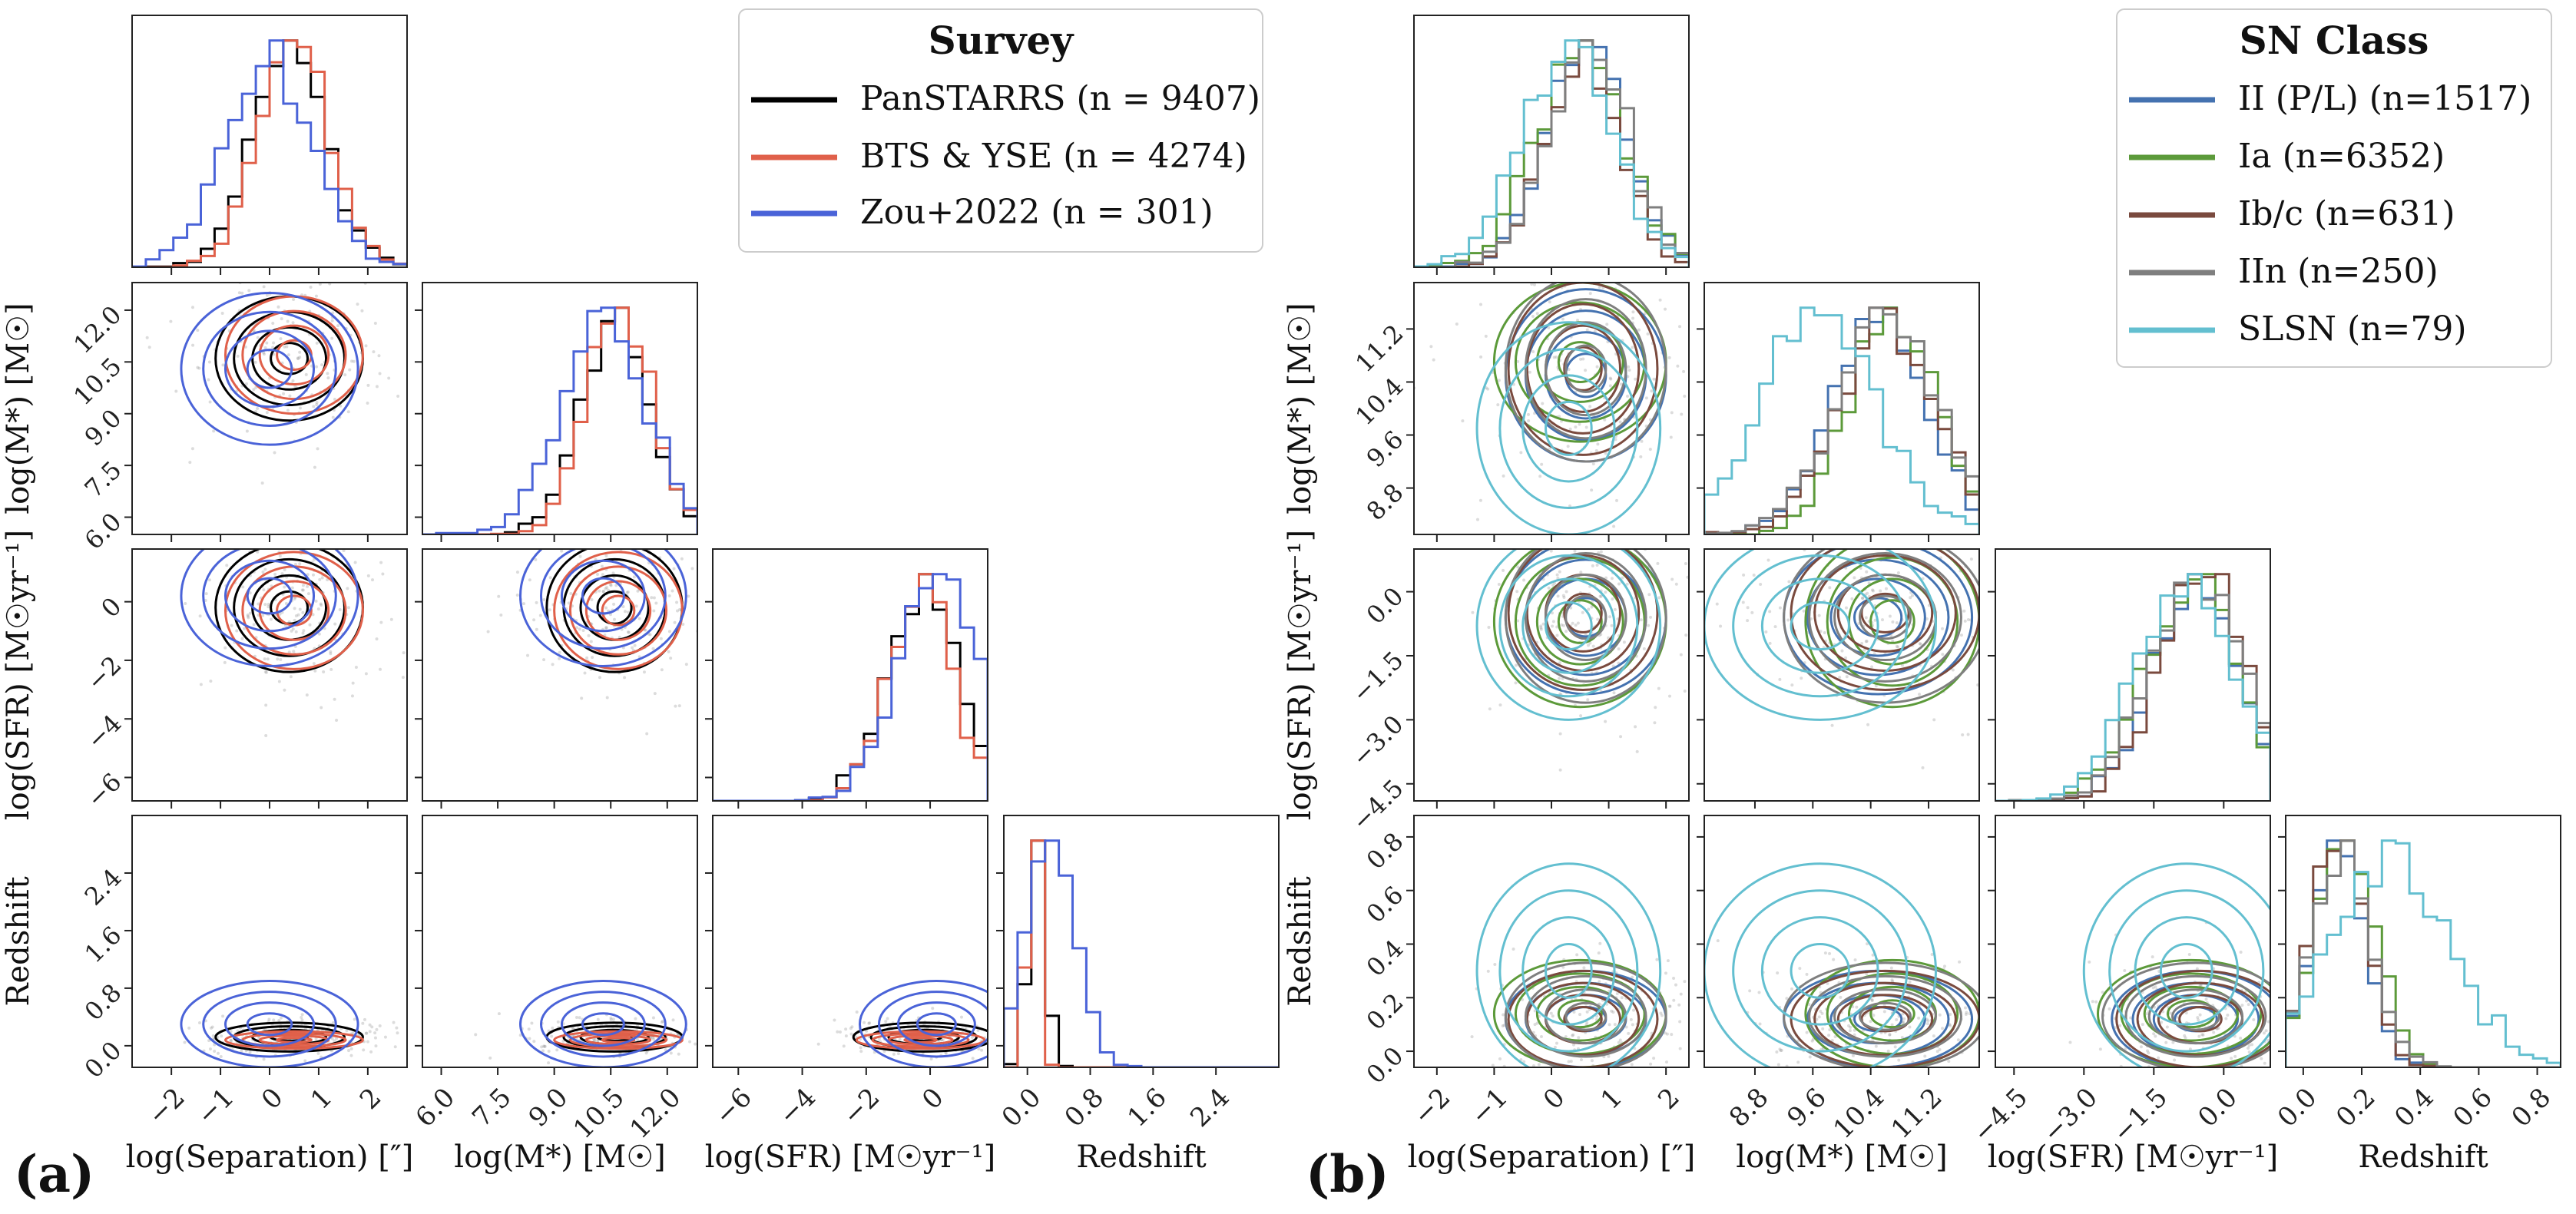  What do you see at coordinates (1379, 348) in the screenshot?
I see `b-ytick-label: 11.2` at bounding box center [1379, 348].